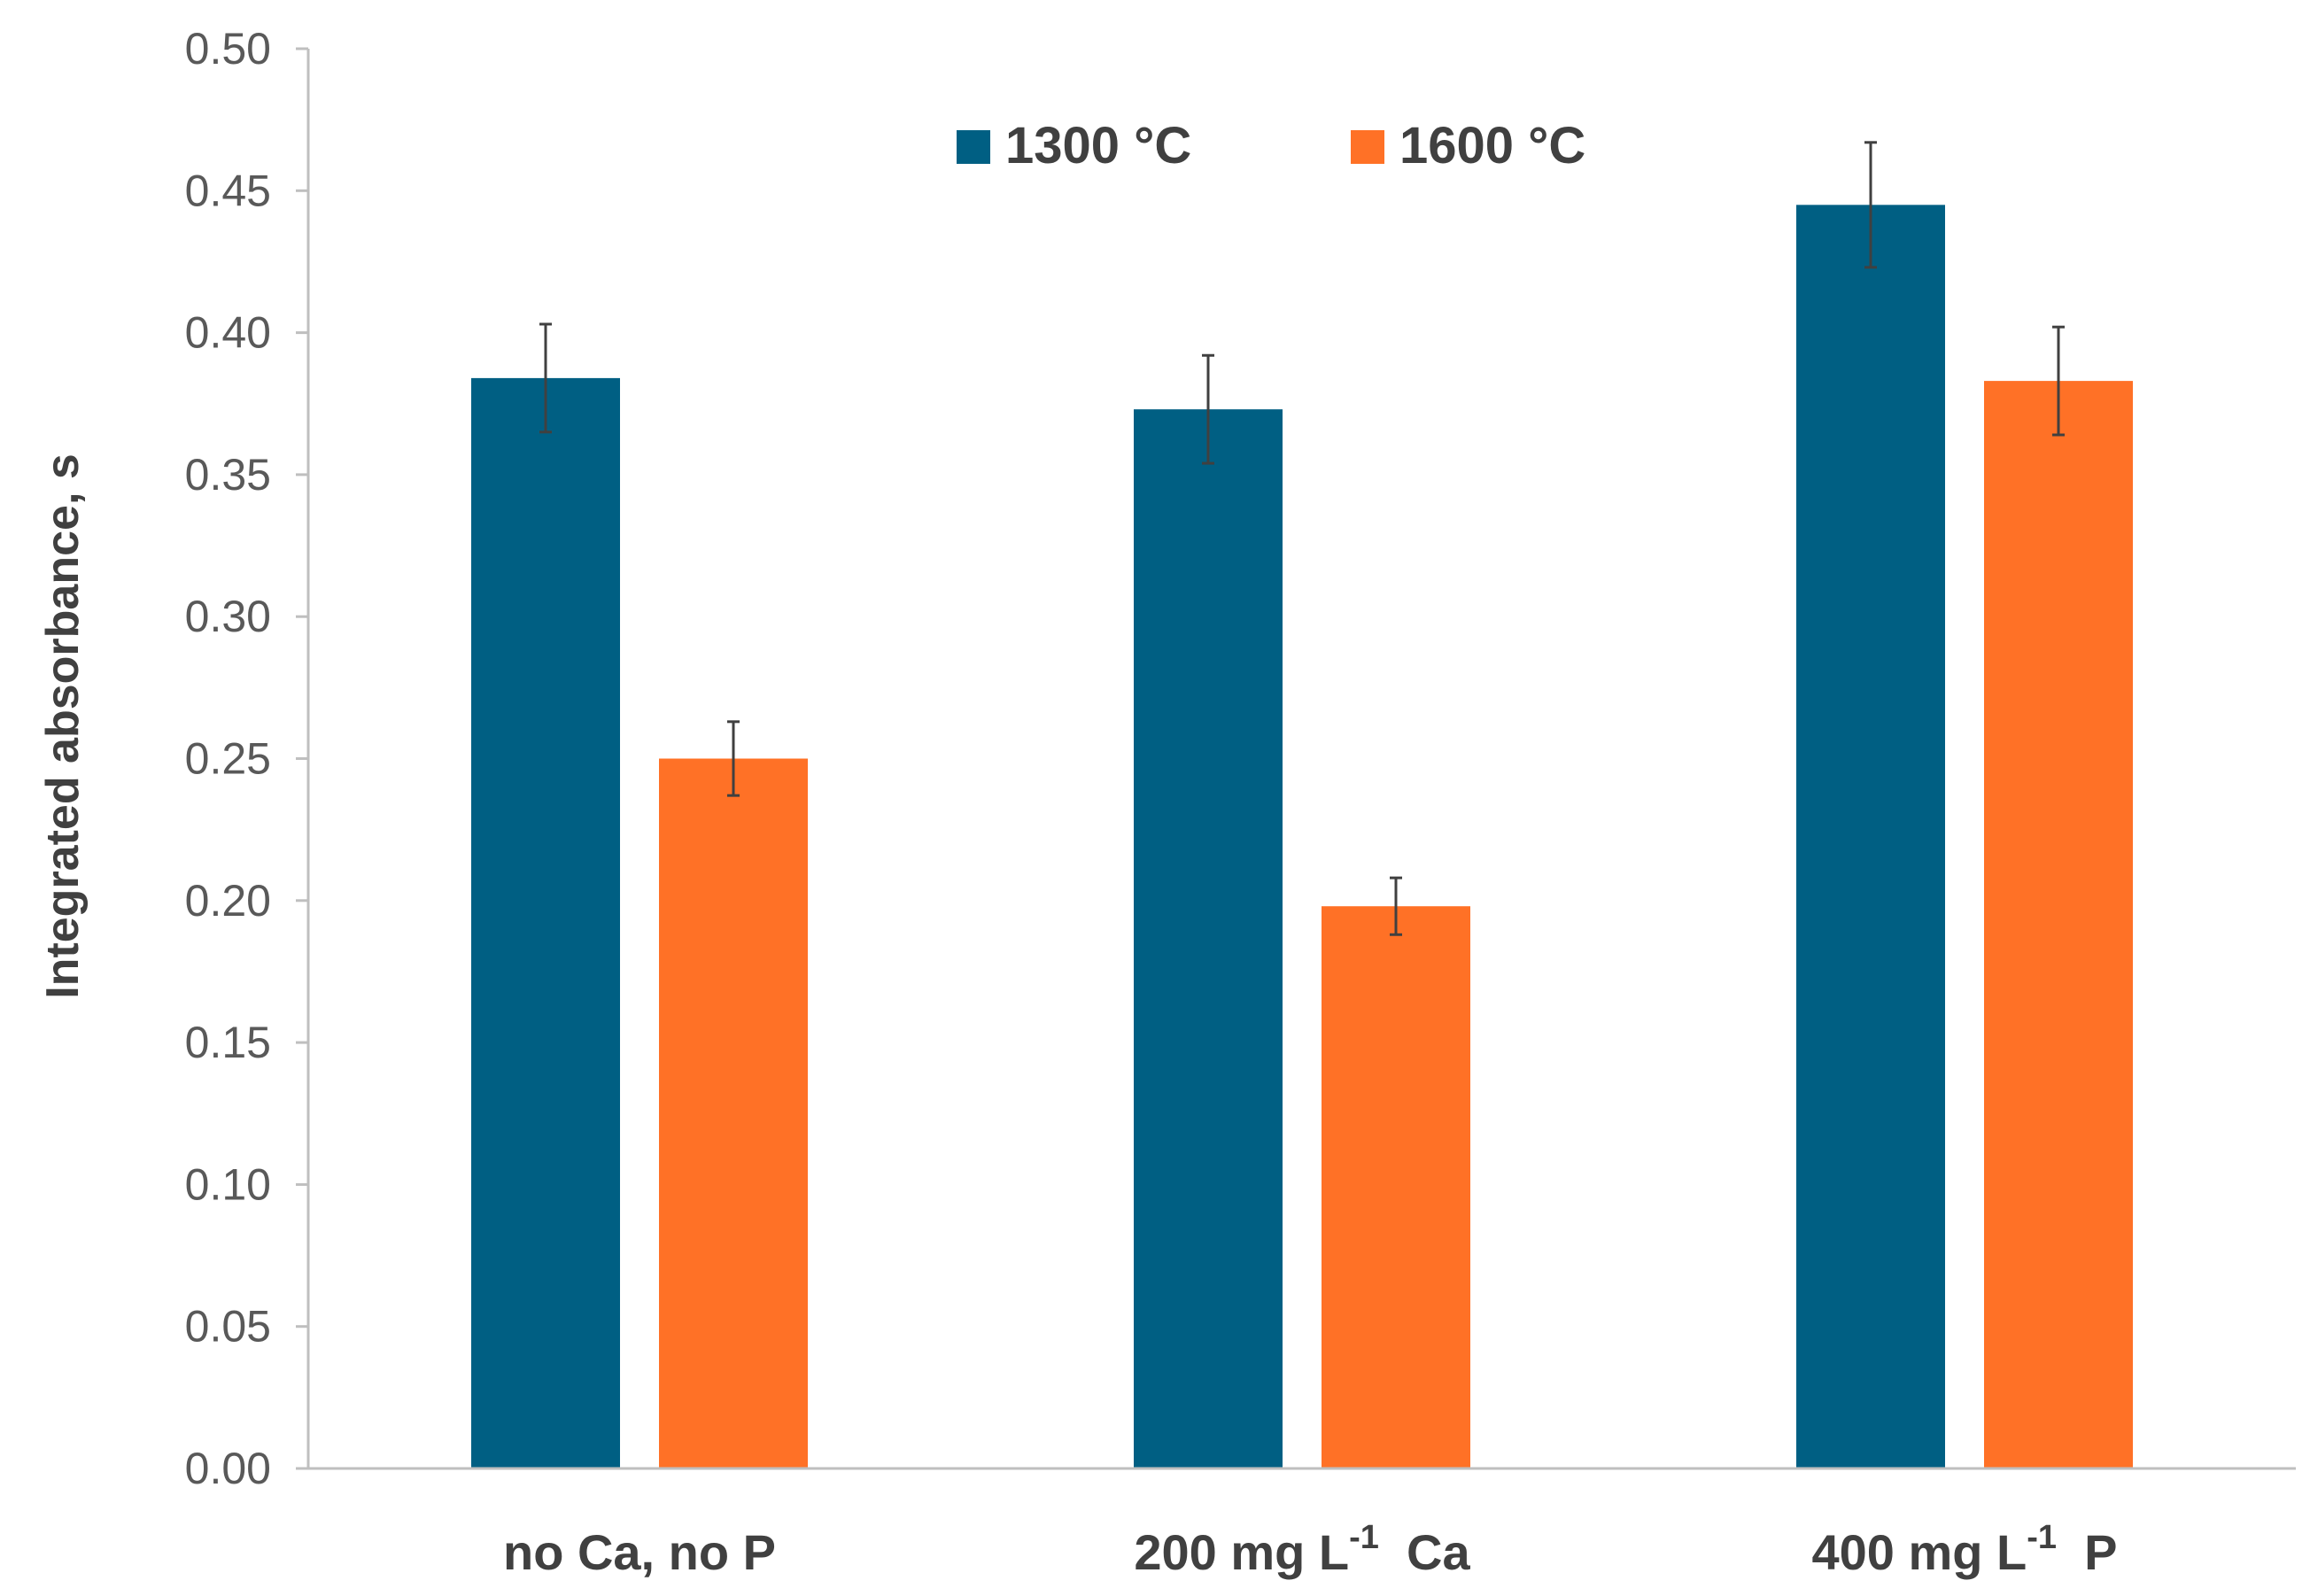 The width and height of the screenshot is (2310, 1596). Describe the element at coordinates (1302, 1549) in the screenshot. I see `x-category-label: 200 mg L-1 Ca` at that location.